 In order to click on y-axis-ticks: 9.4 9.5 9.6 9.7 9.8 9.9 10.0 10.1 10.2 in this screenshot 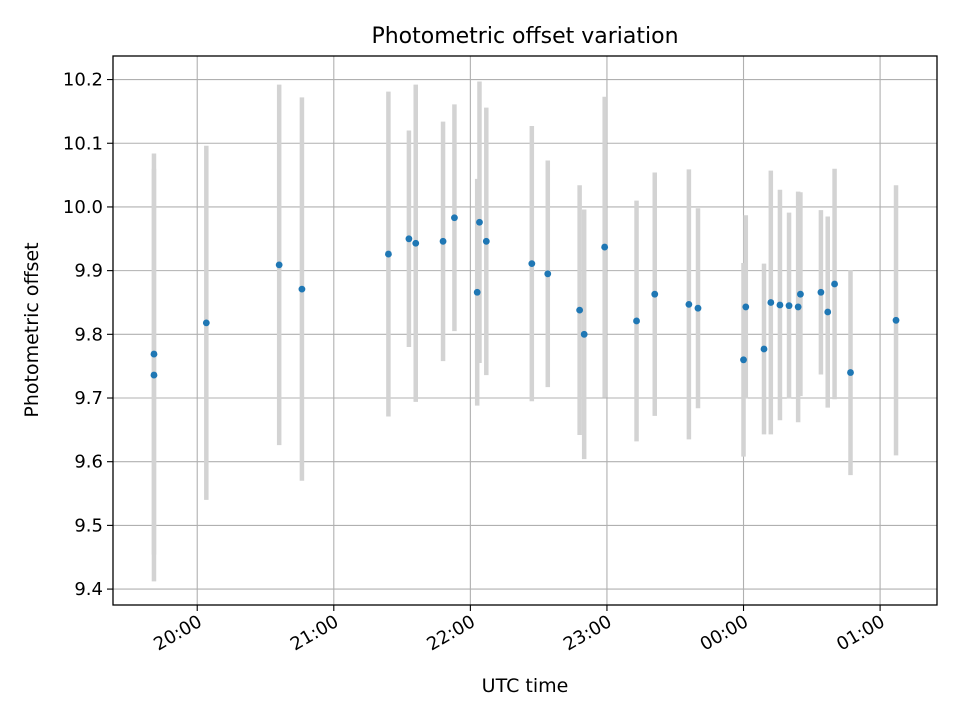, I will do `click(88, 335)`.